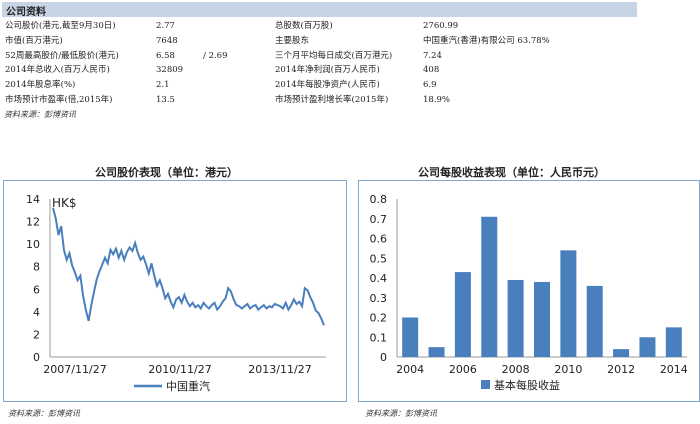 Image resolution: width=700 pixels, height=424 pixels. What do you see at coordinates (486, 40) in the screenshot?
I see `info-value-right: 中国重汽(香港)有限公司 63.78%` at bounding box center [486, 40].